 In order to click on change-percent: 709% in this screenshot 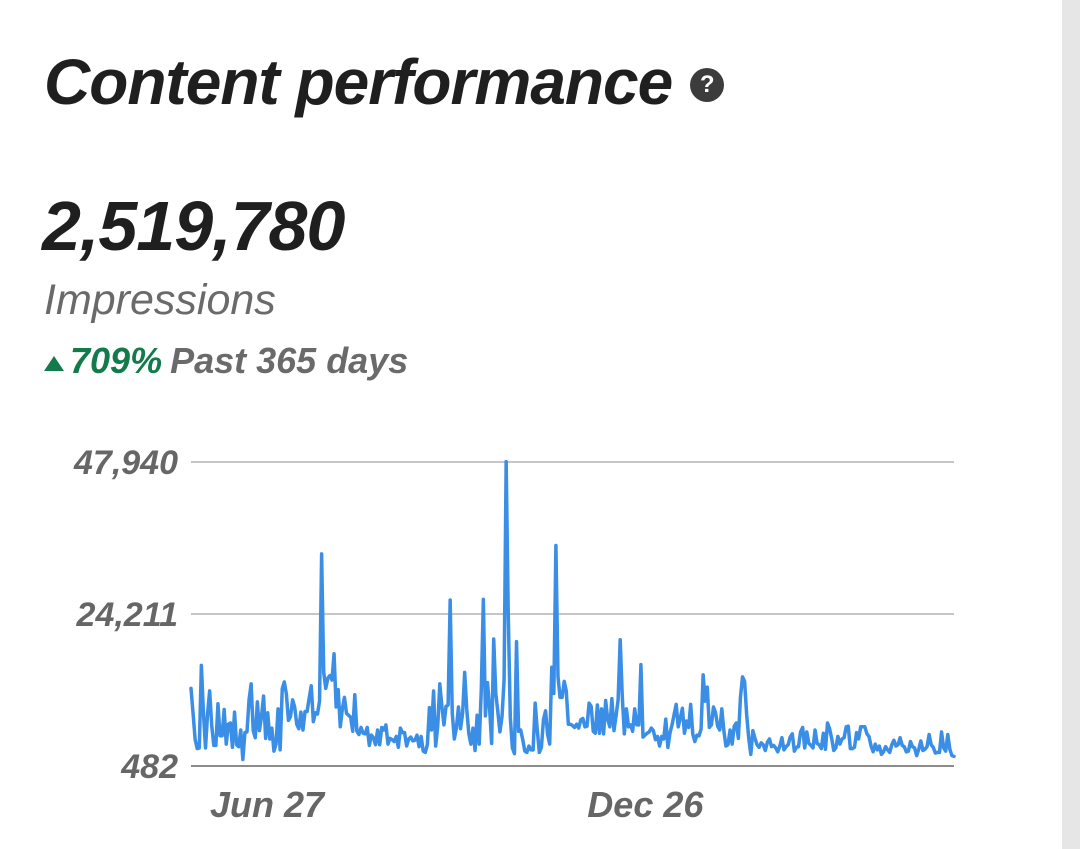, I will do `click(116, 360)`.